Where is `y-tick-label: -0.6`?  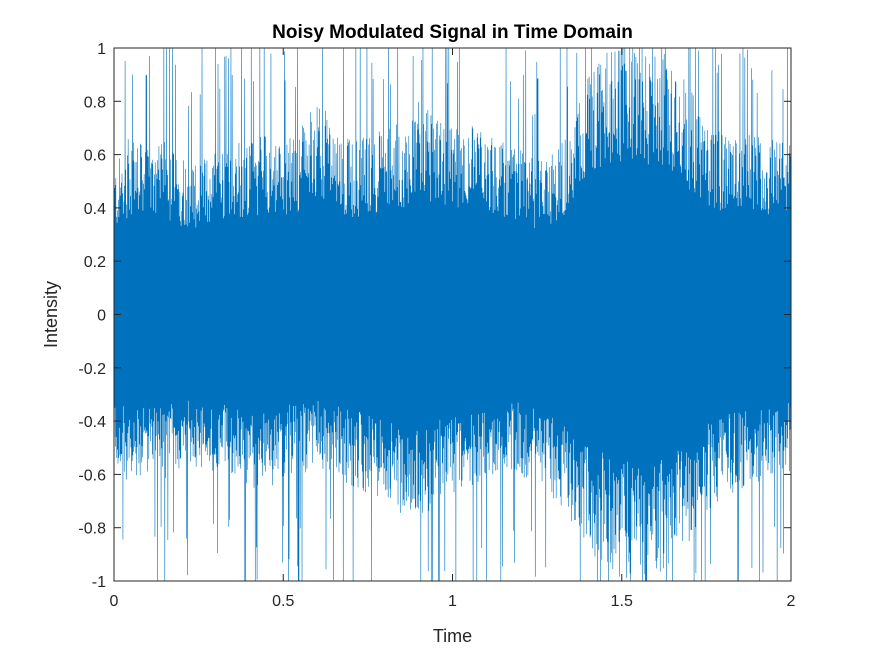
y-tick-label: -0.6 is located at coordinates (92, 475).